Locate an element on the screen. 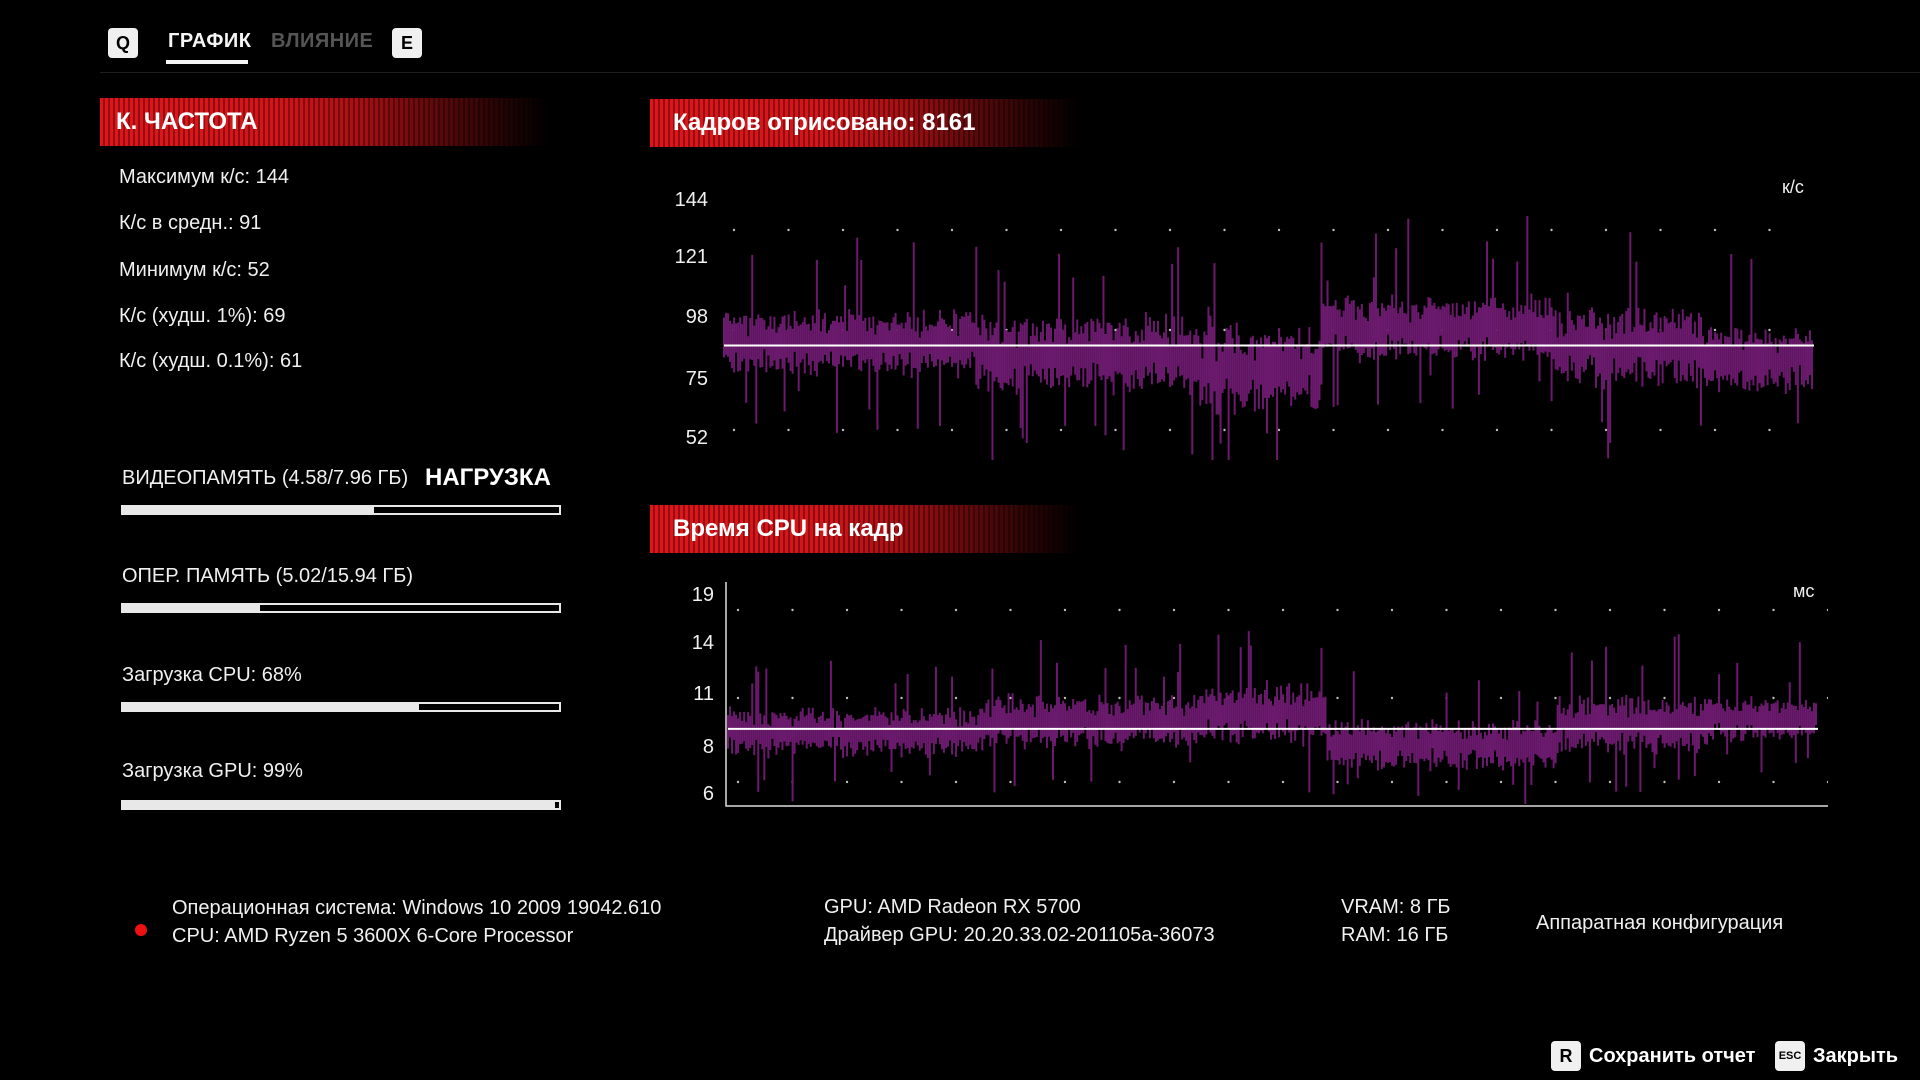 The height and width of the screenshot is (1080, 1920). q-key-badge: Q is located at coordinates (123, 43).